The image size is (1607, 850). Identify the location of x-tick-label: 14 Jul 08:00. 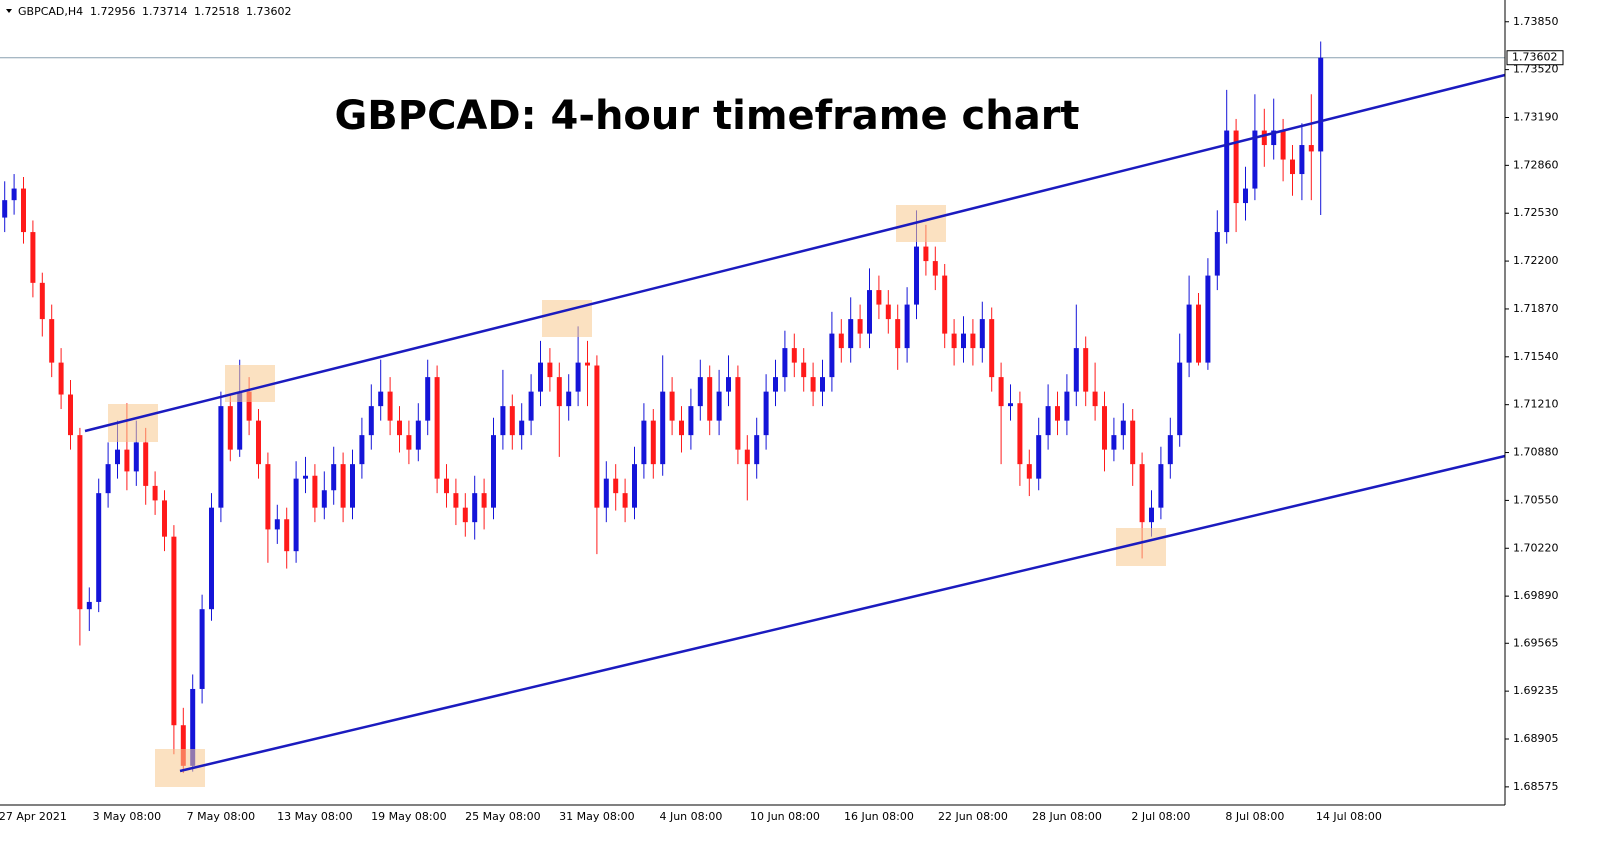
(1349, 816).